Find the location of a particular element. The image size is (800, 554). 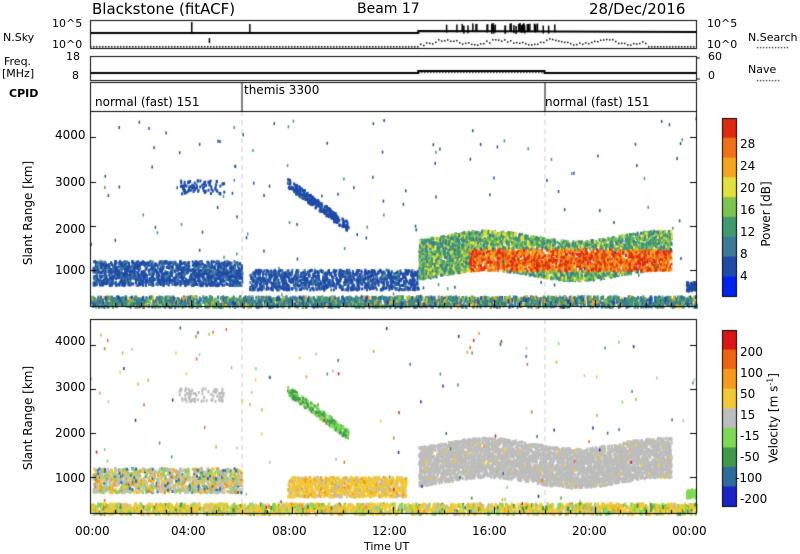

velocity-cbar-200: 200 is located at coordinates (751, 352).